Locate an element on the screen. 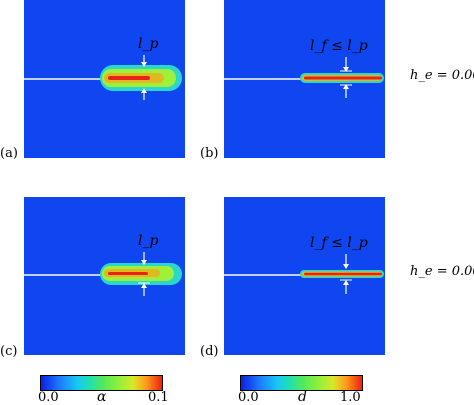 Image resolution: width=474 pixels, height=405 pixels. colorbar-alpha-variable: α is located at coordinates (102, 397).